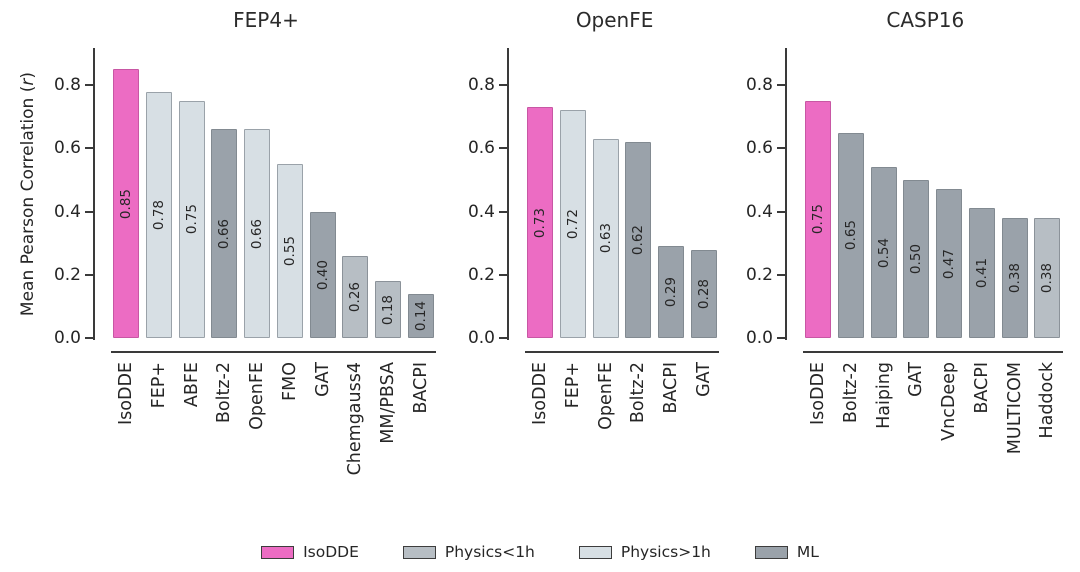 The width and height of the screenshot is (1080, 572). Describe the element at coordinates (28, 75) in the screenshot. I see `y-axis-title-suffix: )` at that location.